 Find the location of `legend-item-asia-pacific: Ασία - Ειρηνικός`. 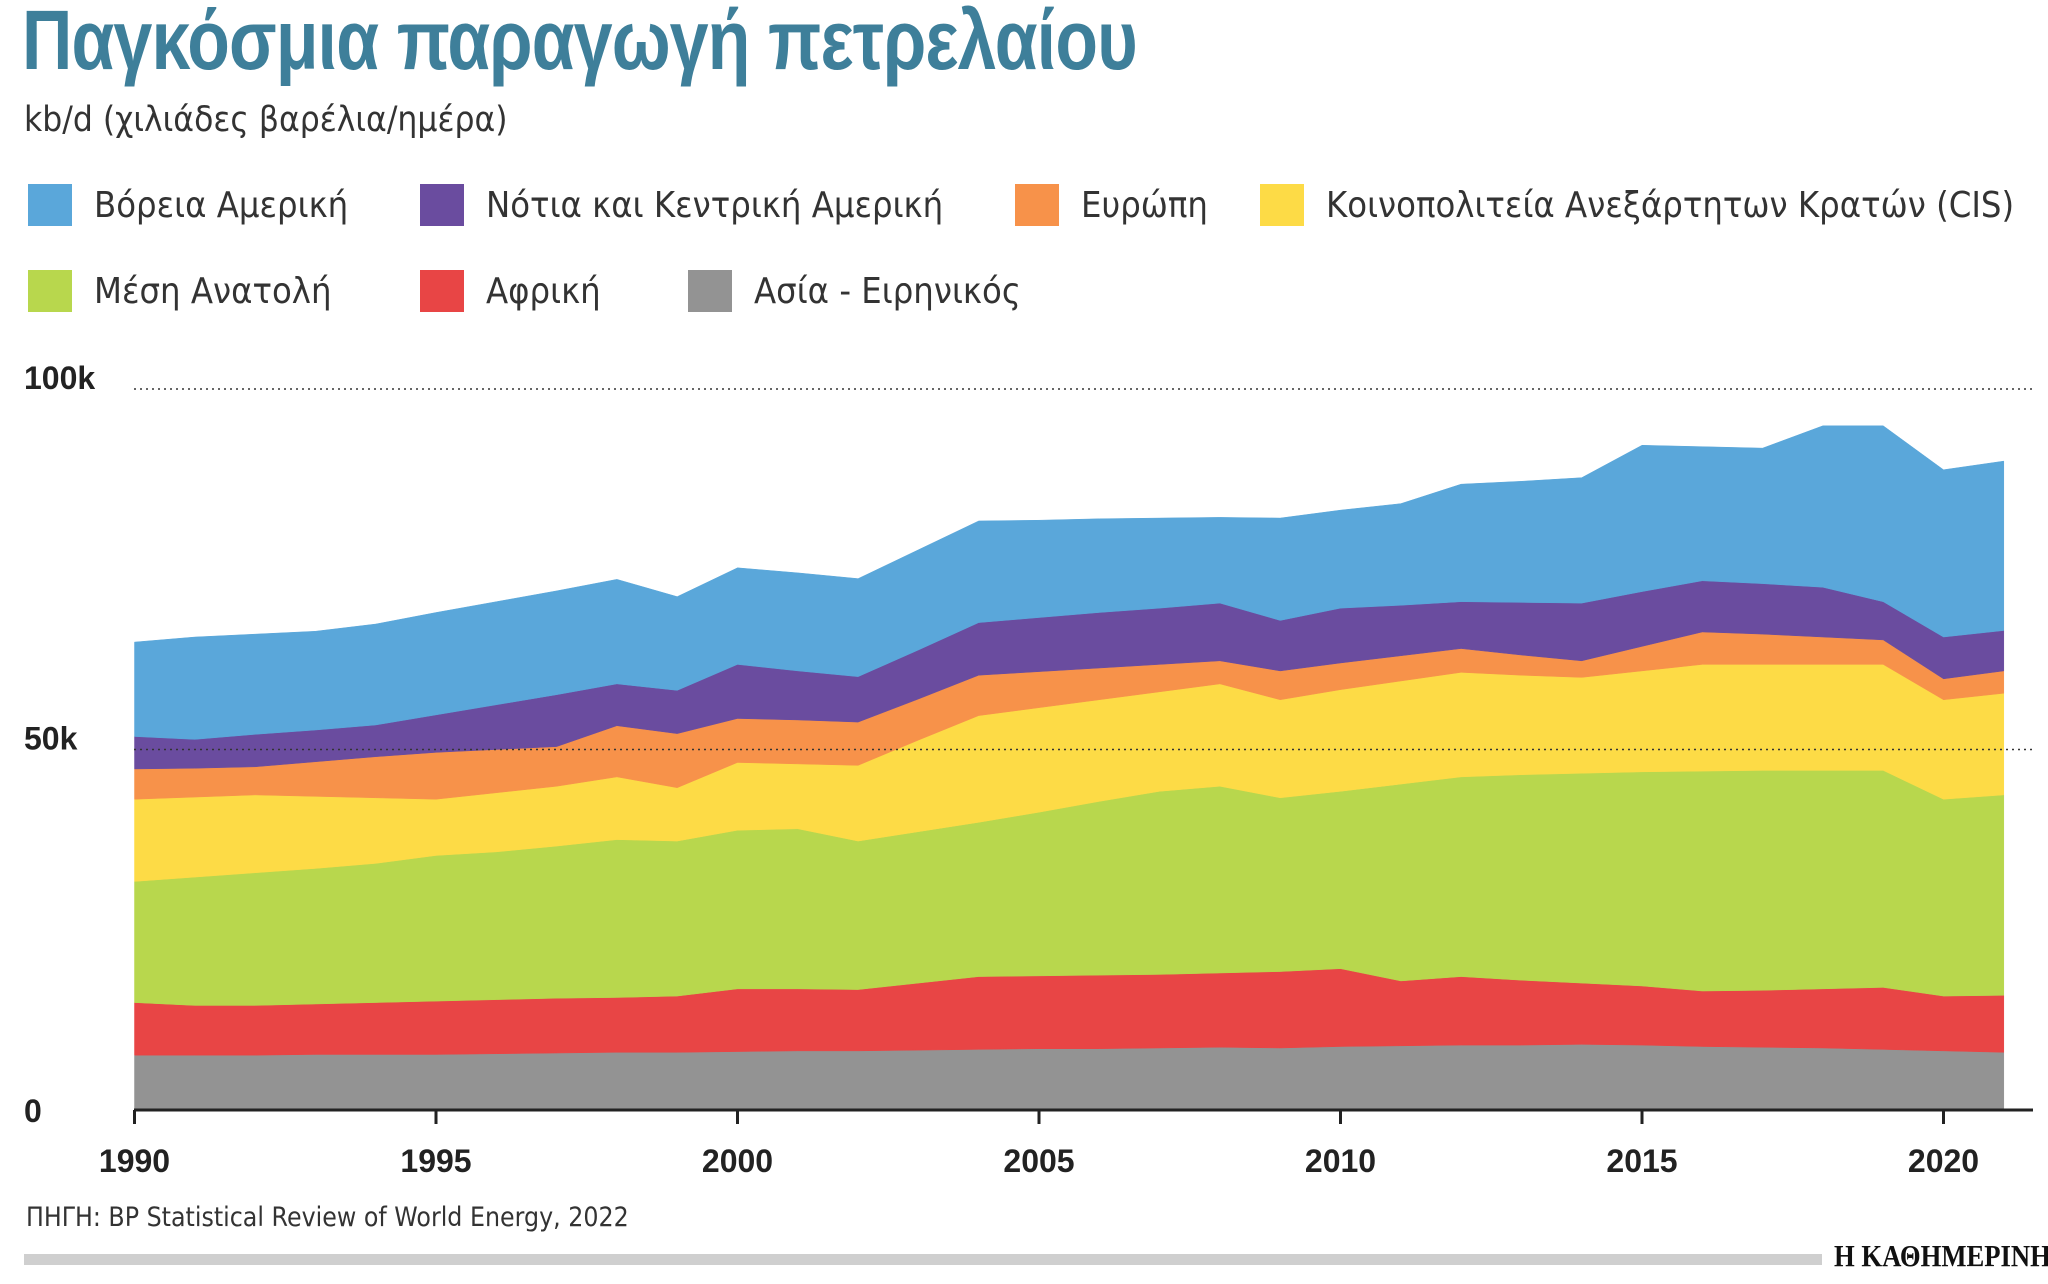

legend-item-asia-pacific: Ασία - Ειρηνικός is located at coordinates (869, 291).